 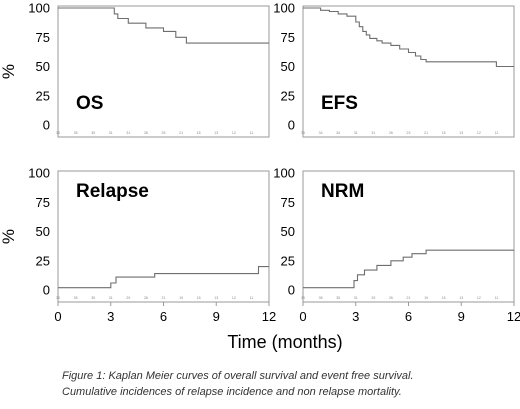 I want to click on panel-label-nrm: NRM, so click(x=342, y=191).